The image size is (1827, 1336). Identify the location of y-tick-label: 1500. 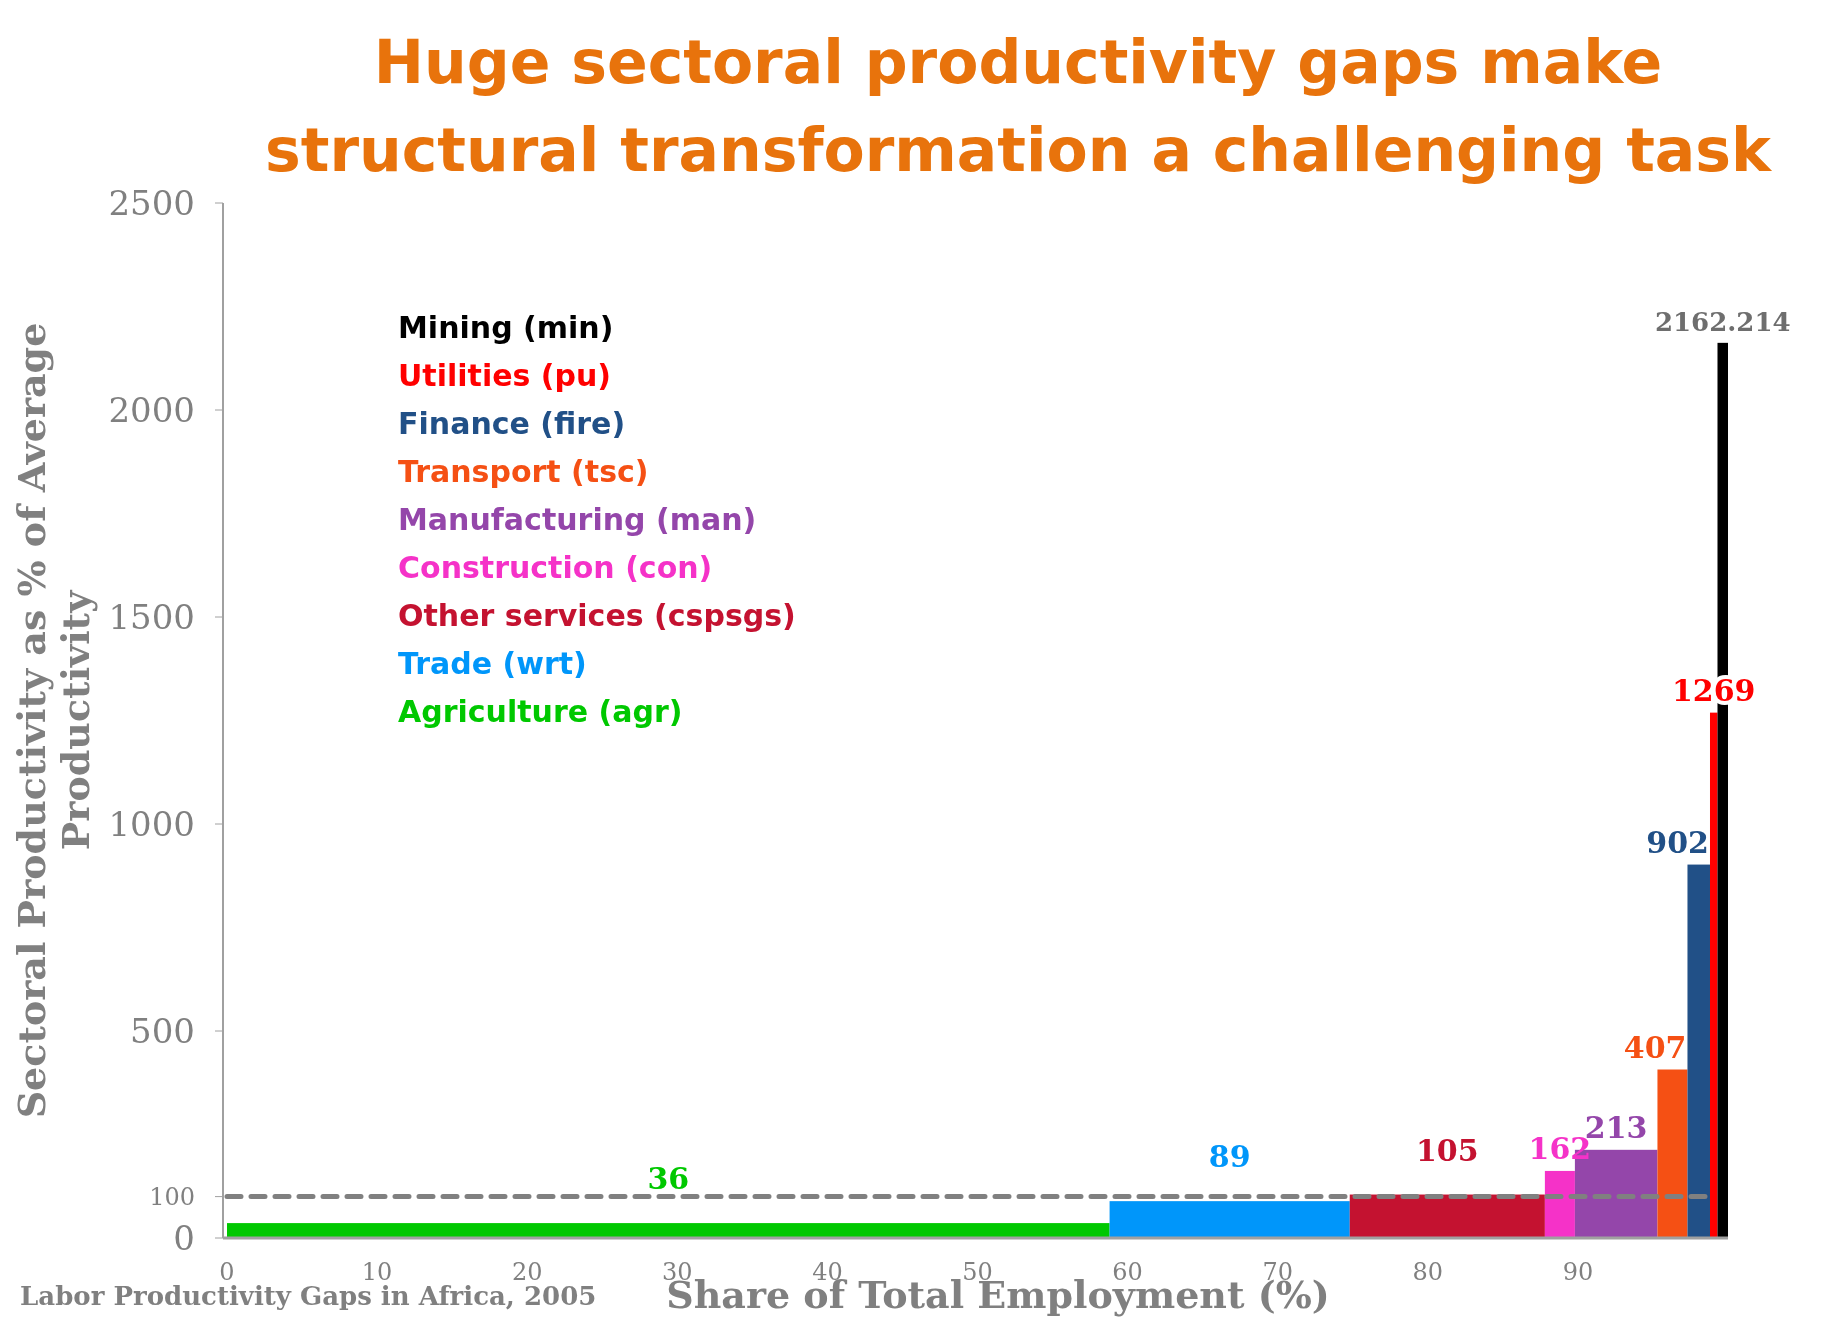
(151, 616).